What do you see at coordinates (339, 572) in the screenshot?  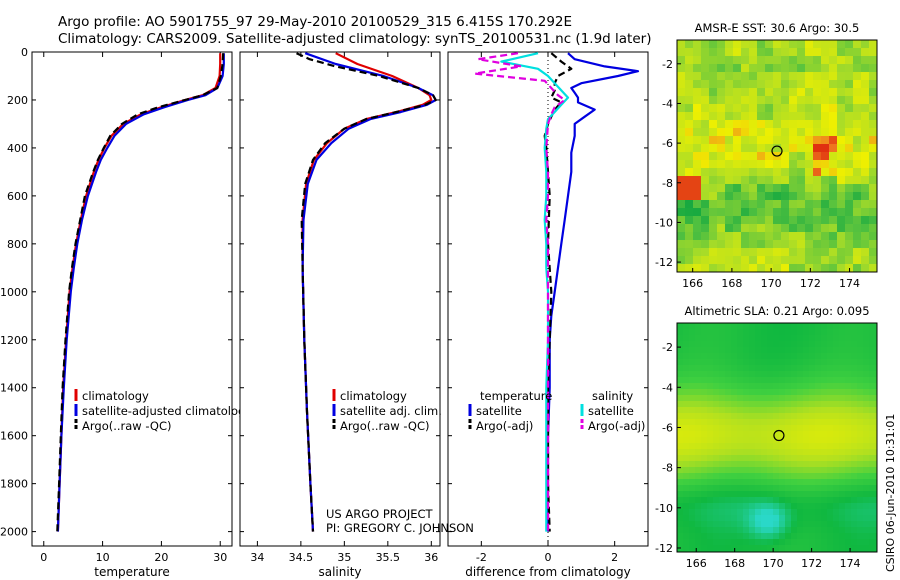 I see `salinity-xlabel: salinity` at bounding box center [339, 572].